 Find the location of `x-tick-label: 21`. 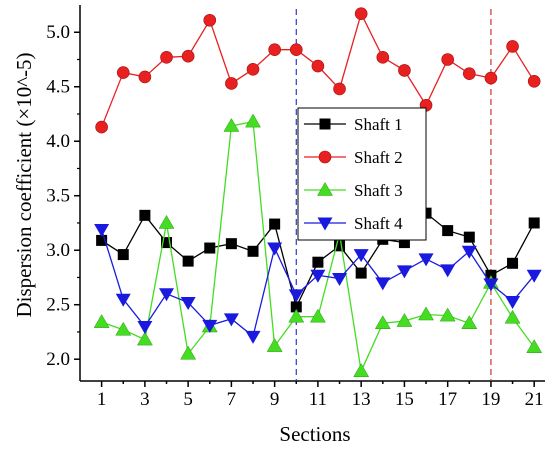

x-tick-label: 21 is located at coordinates (534, 399).